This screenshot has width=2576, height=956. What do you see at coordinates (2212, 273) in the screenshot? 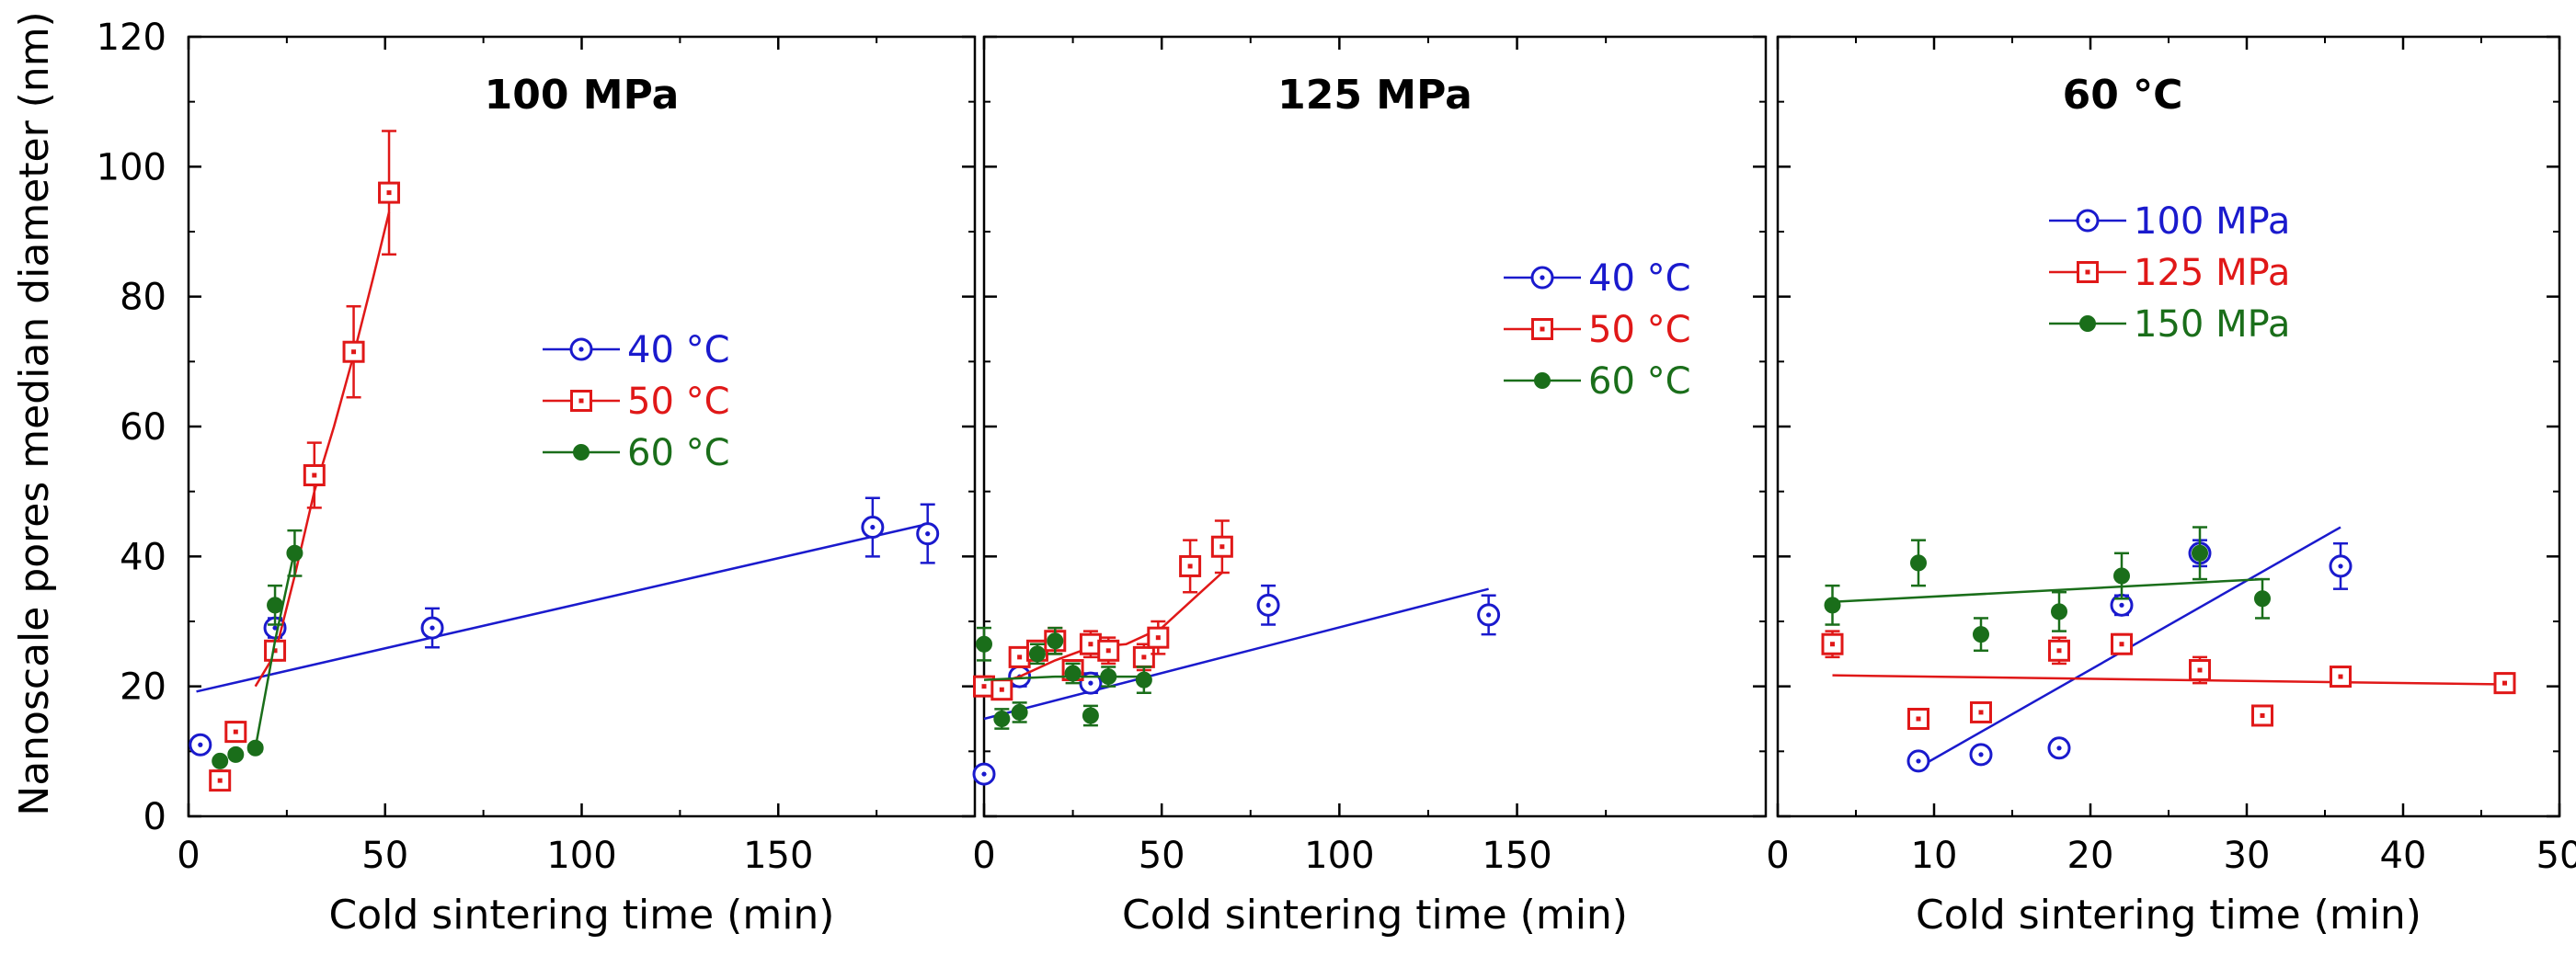
I see `legend-label: 125 MPa` at bounding box center [2212, 273].